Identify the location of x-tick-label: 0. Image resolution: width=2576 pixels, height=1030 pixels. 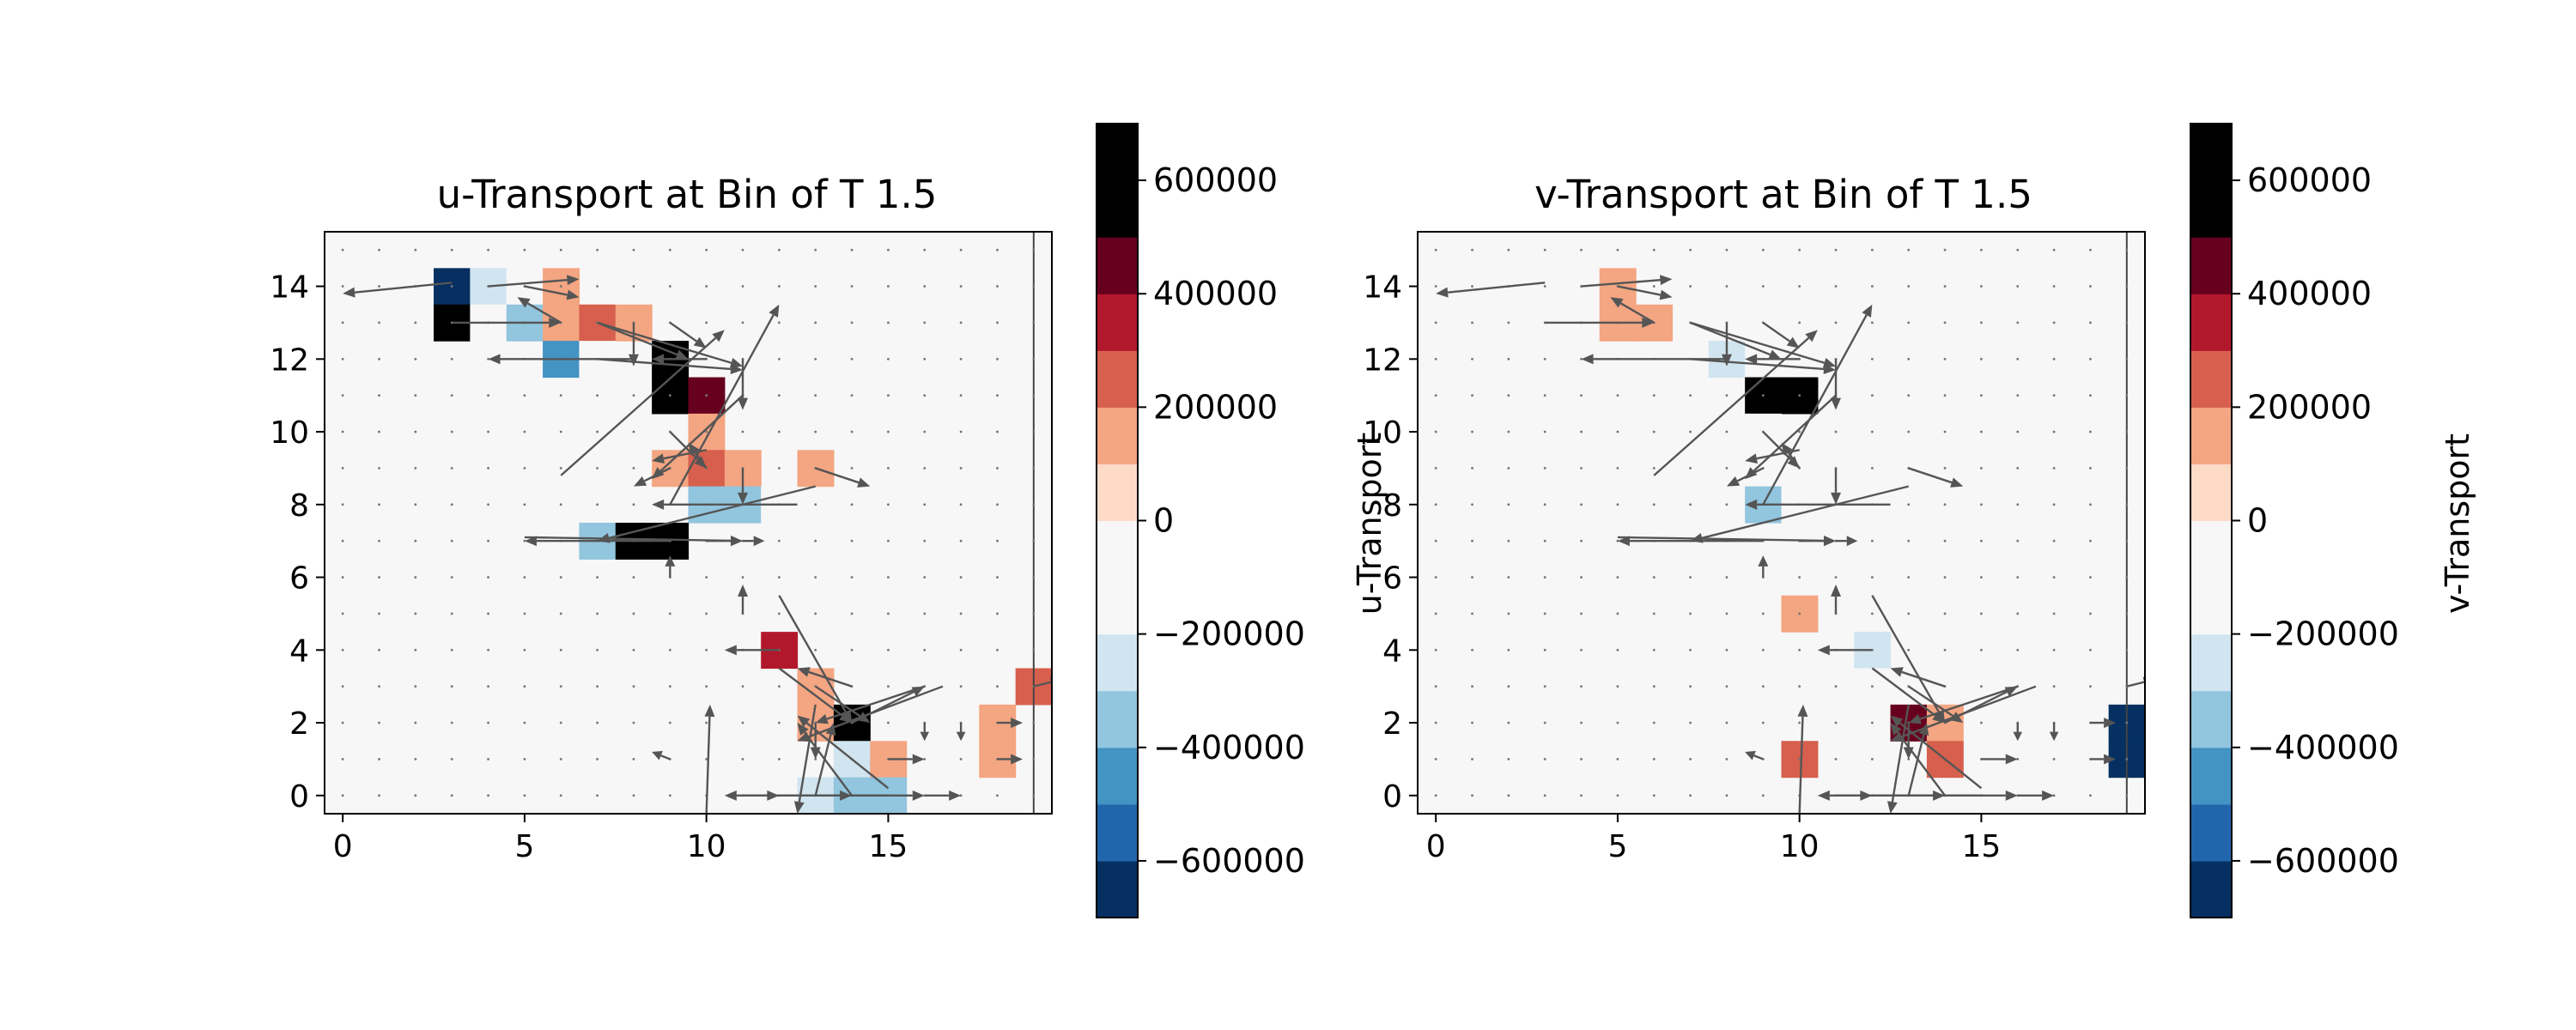
(1436, 846).